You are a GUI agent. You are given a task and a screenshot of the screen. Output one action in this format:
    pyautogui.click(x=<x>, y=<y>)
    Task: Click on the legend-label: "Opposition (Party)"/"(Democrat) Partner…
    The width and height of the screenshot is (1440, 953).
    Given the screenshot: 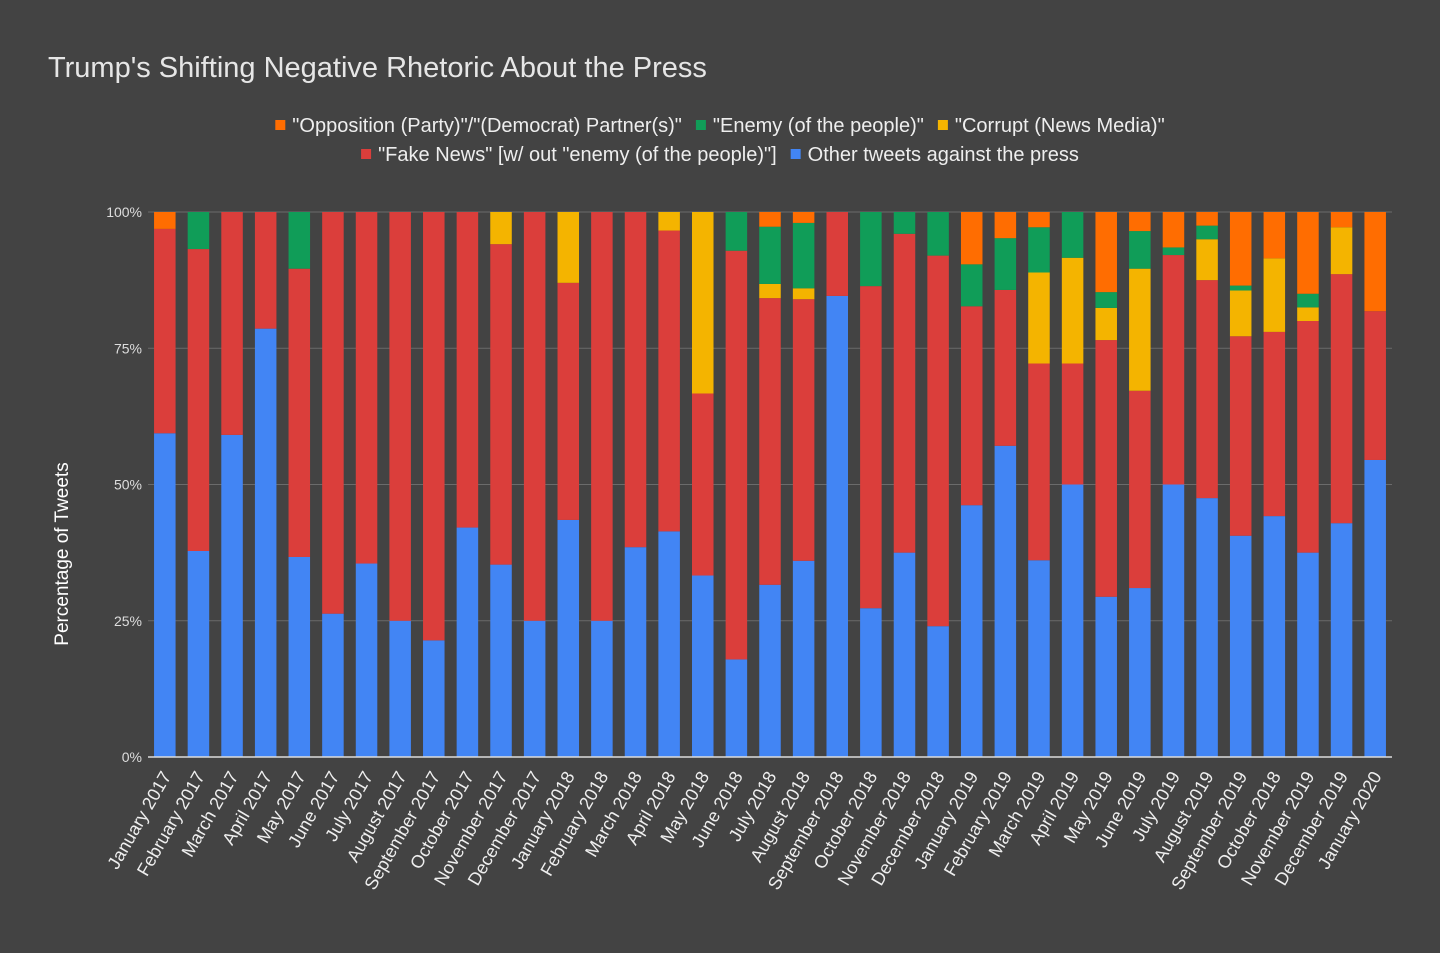 What is the action you would take?
    pyautogui.click(x=487, y=126)
    